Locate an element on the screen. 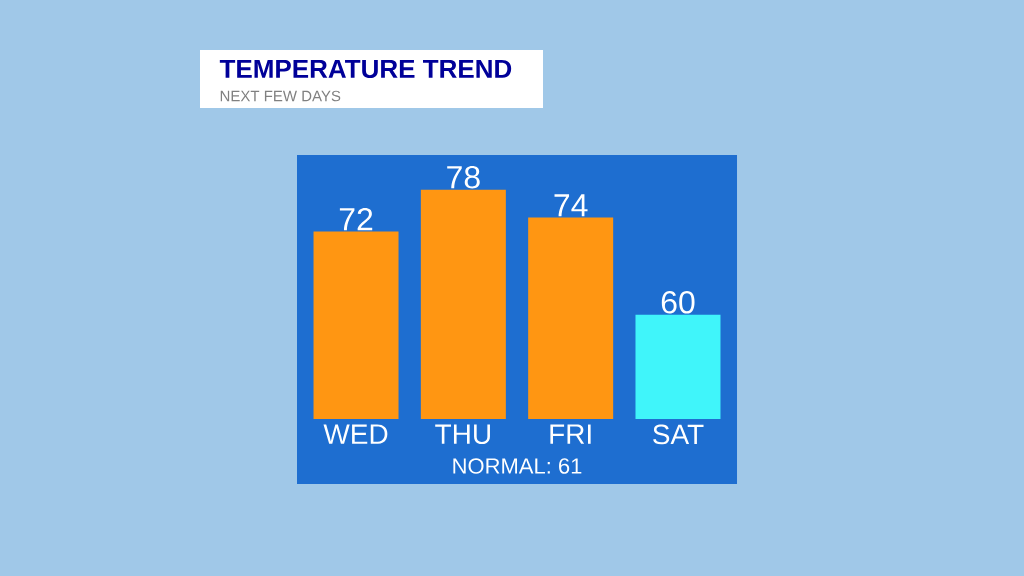  data-label: 78 is located at coordinates (463, 177).